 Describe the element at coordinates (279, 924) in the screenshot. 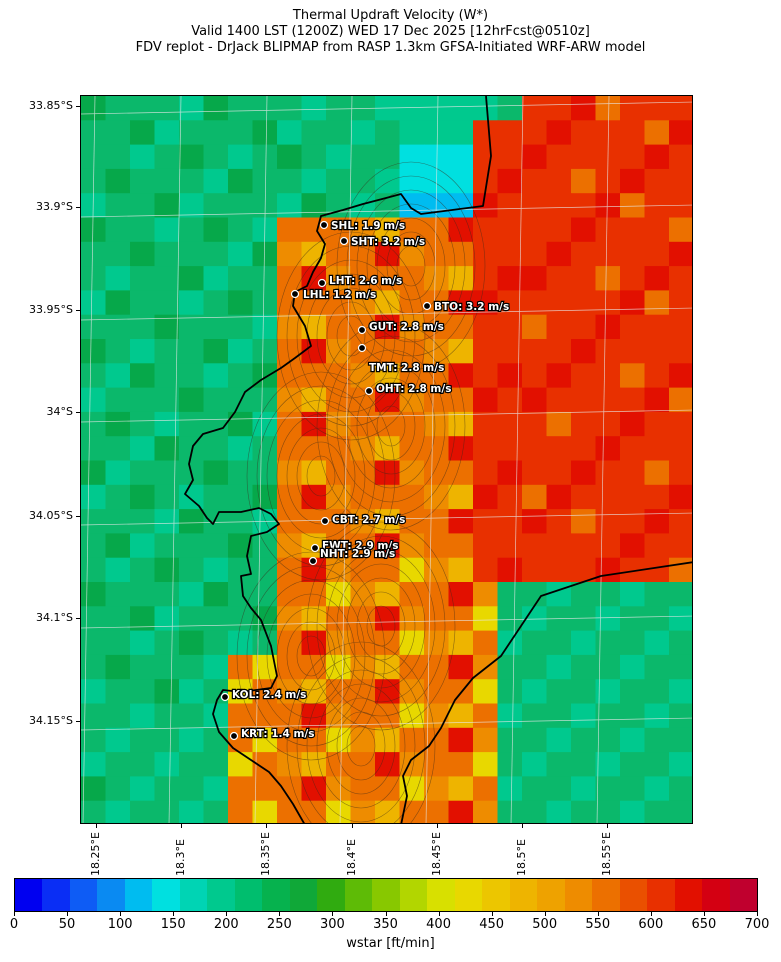

I see `colorbar-tick-label: 250` at that location.